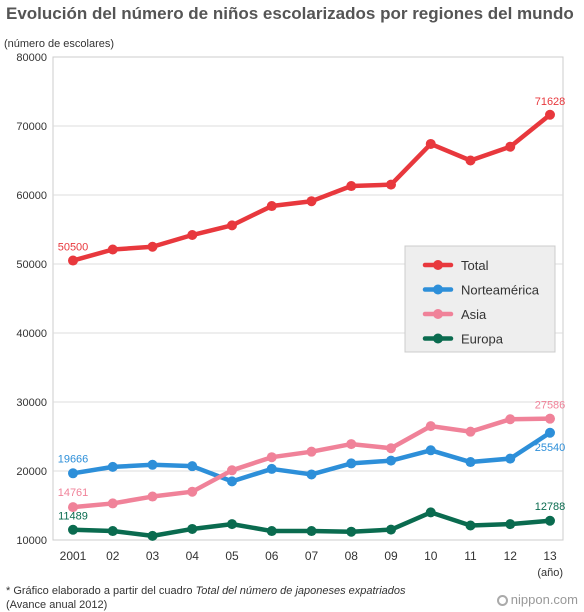  What do you see at coordinates (352, 556) in the screenshot?
I see `x-tick-label: 08` at bounding box center [352, 556].